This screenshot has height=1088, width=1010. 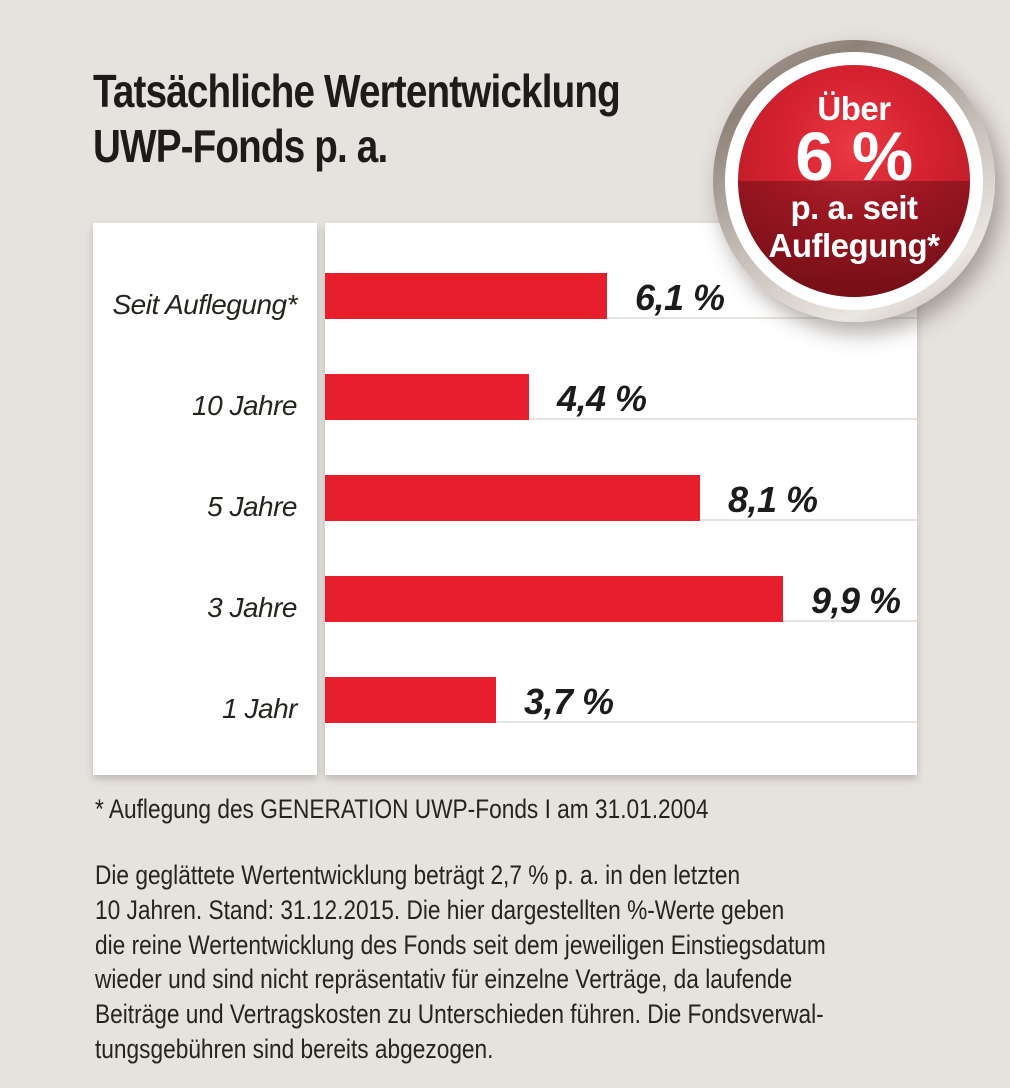 I want to click on badge-white-ring: Über 6 % p. a. seit Auflegung*, so click(x=854, y=181).